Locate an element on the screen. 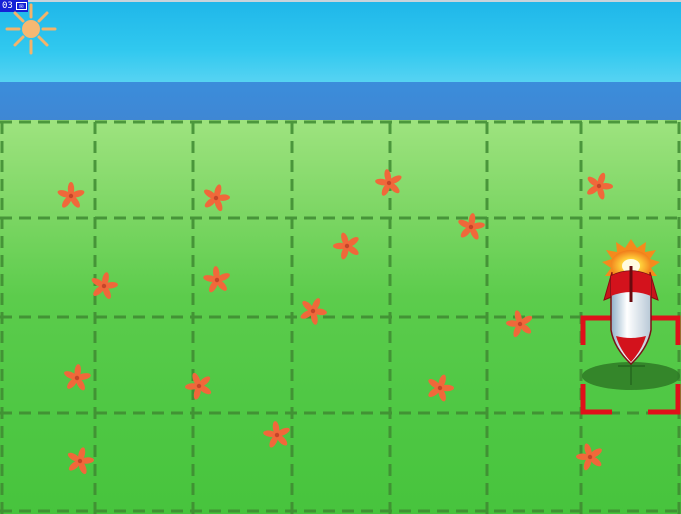  sun-icon is located at coordinates (31, 29).